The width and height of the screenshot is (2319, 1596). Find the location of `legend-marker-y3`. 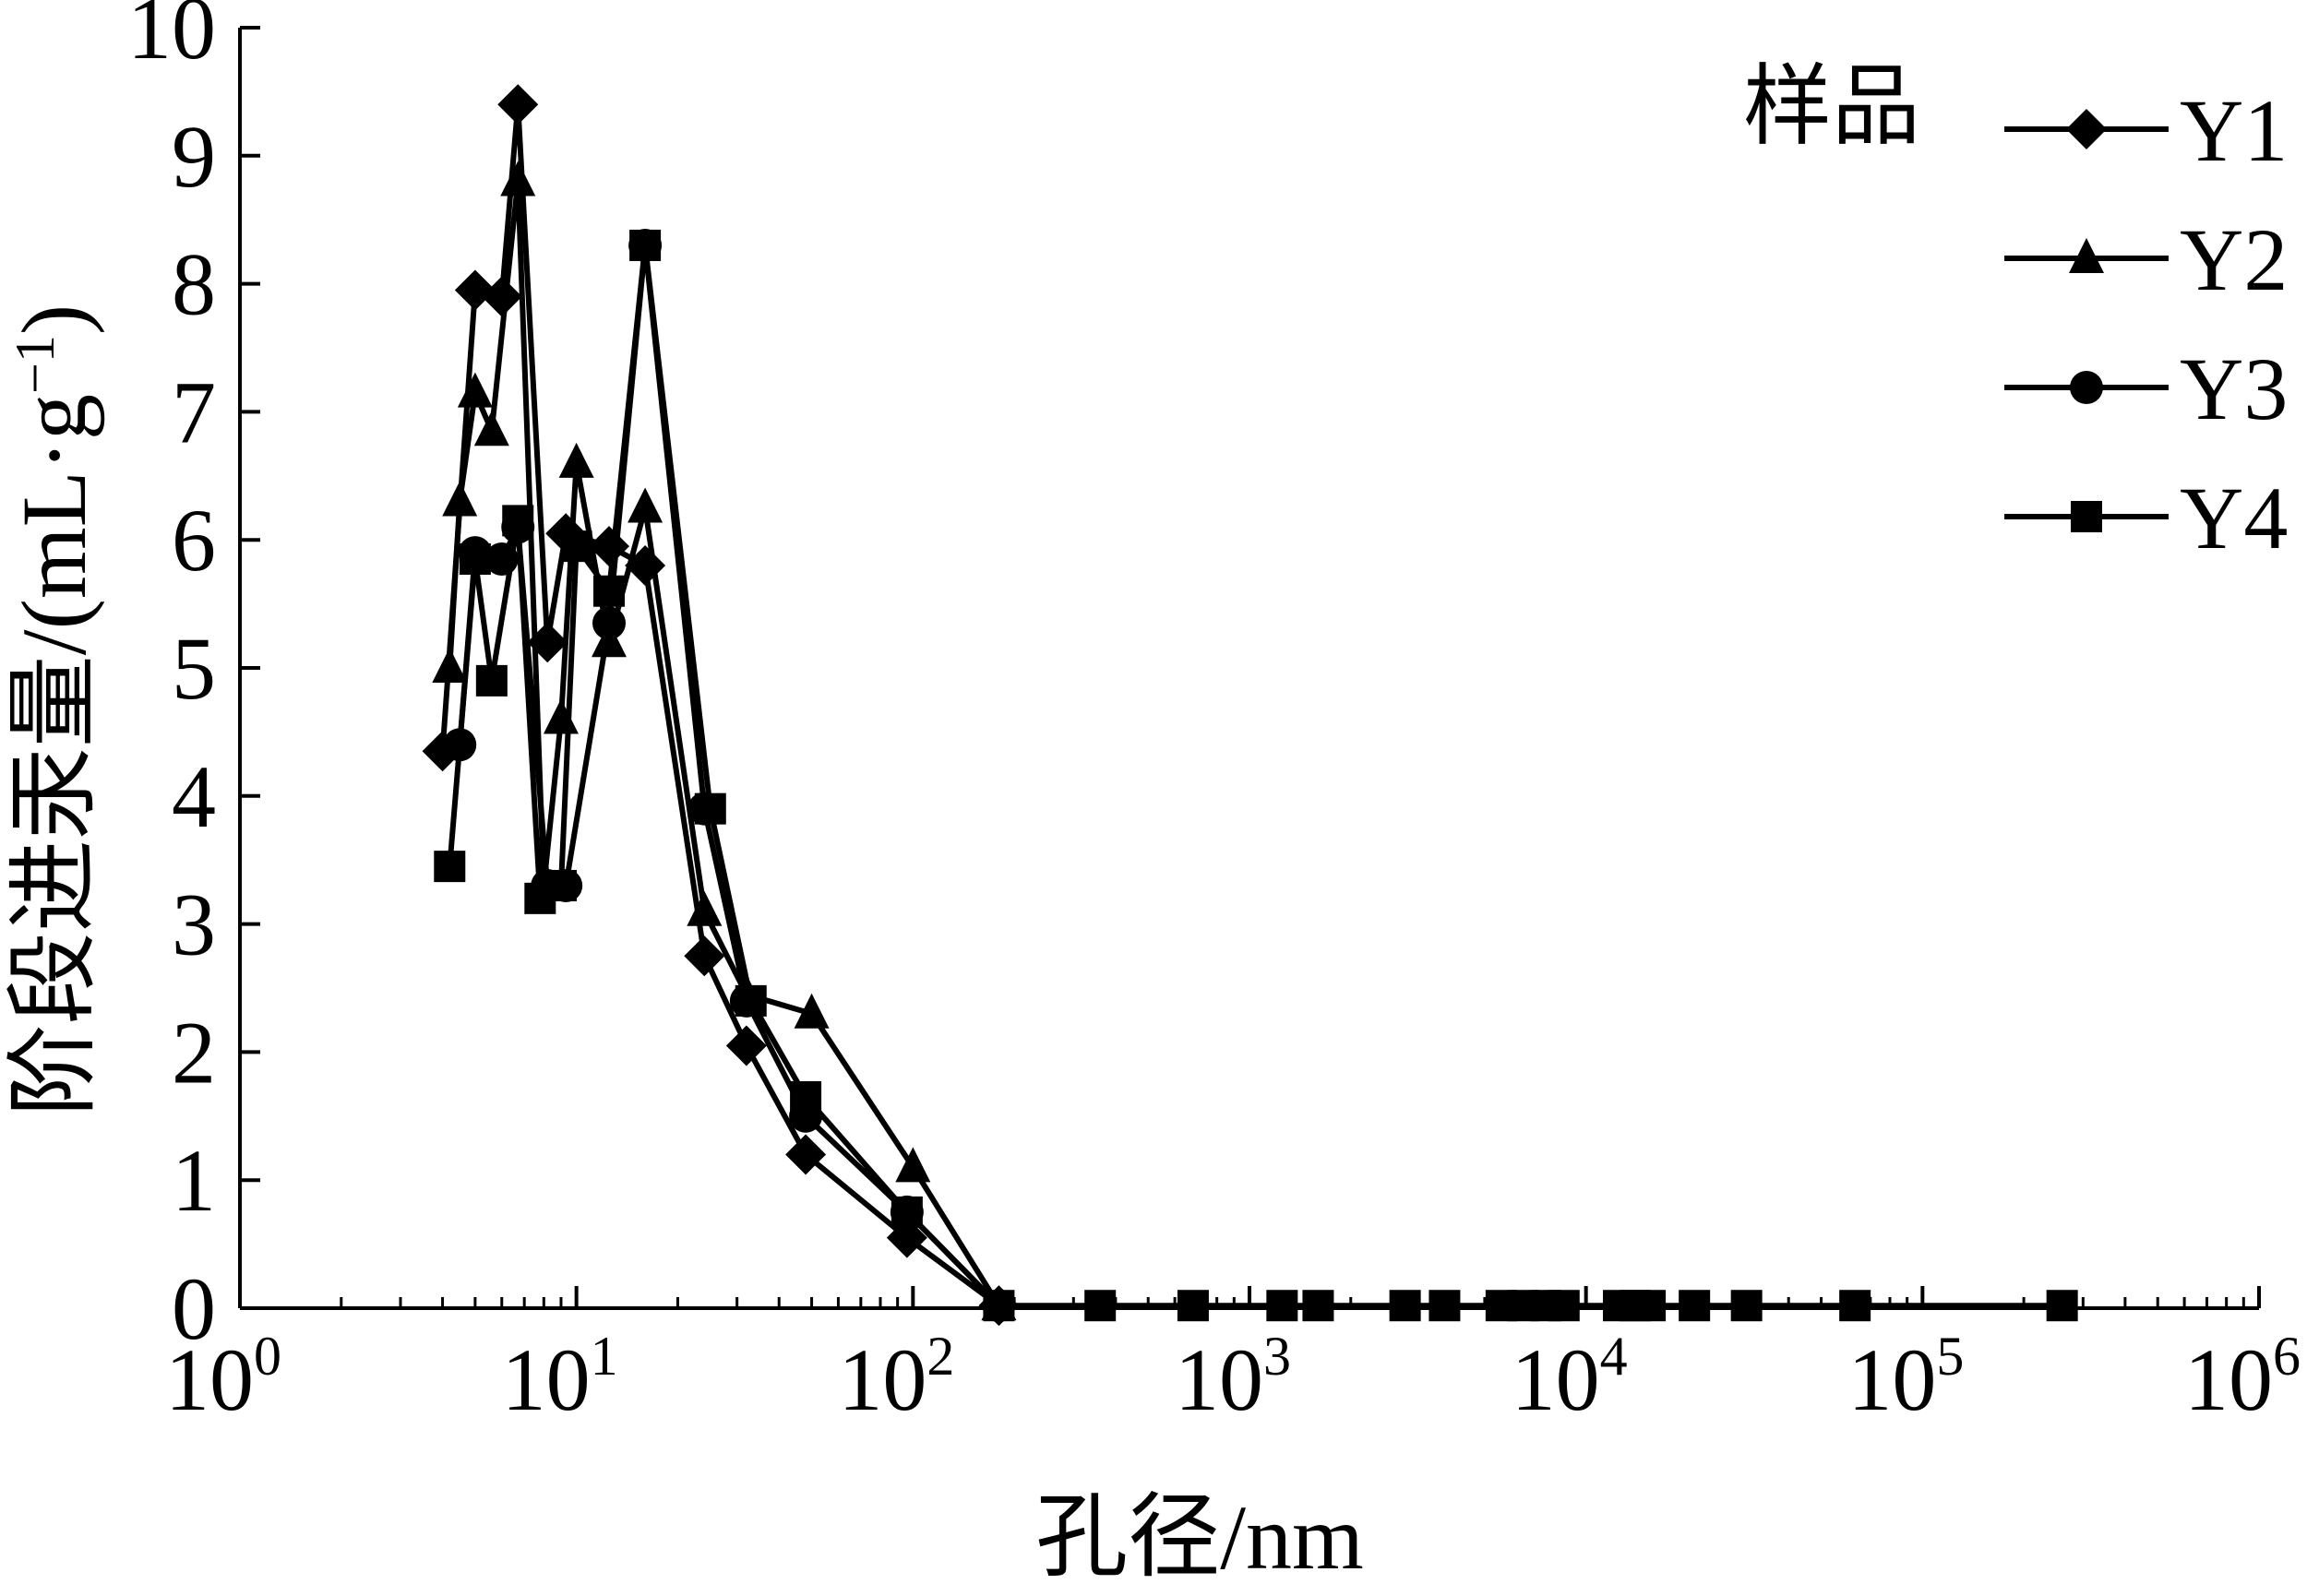

legend-marker-y3 is located at coordinates (2086, 387).